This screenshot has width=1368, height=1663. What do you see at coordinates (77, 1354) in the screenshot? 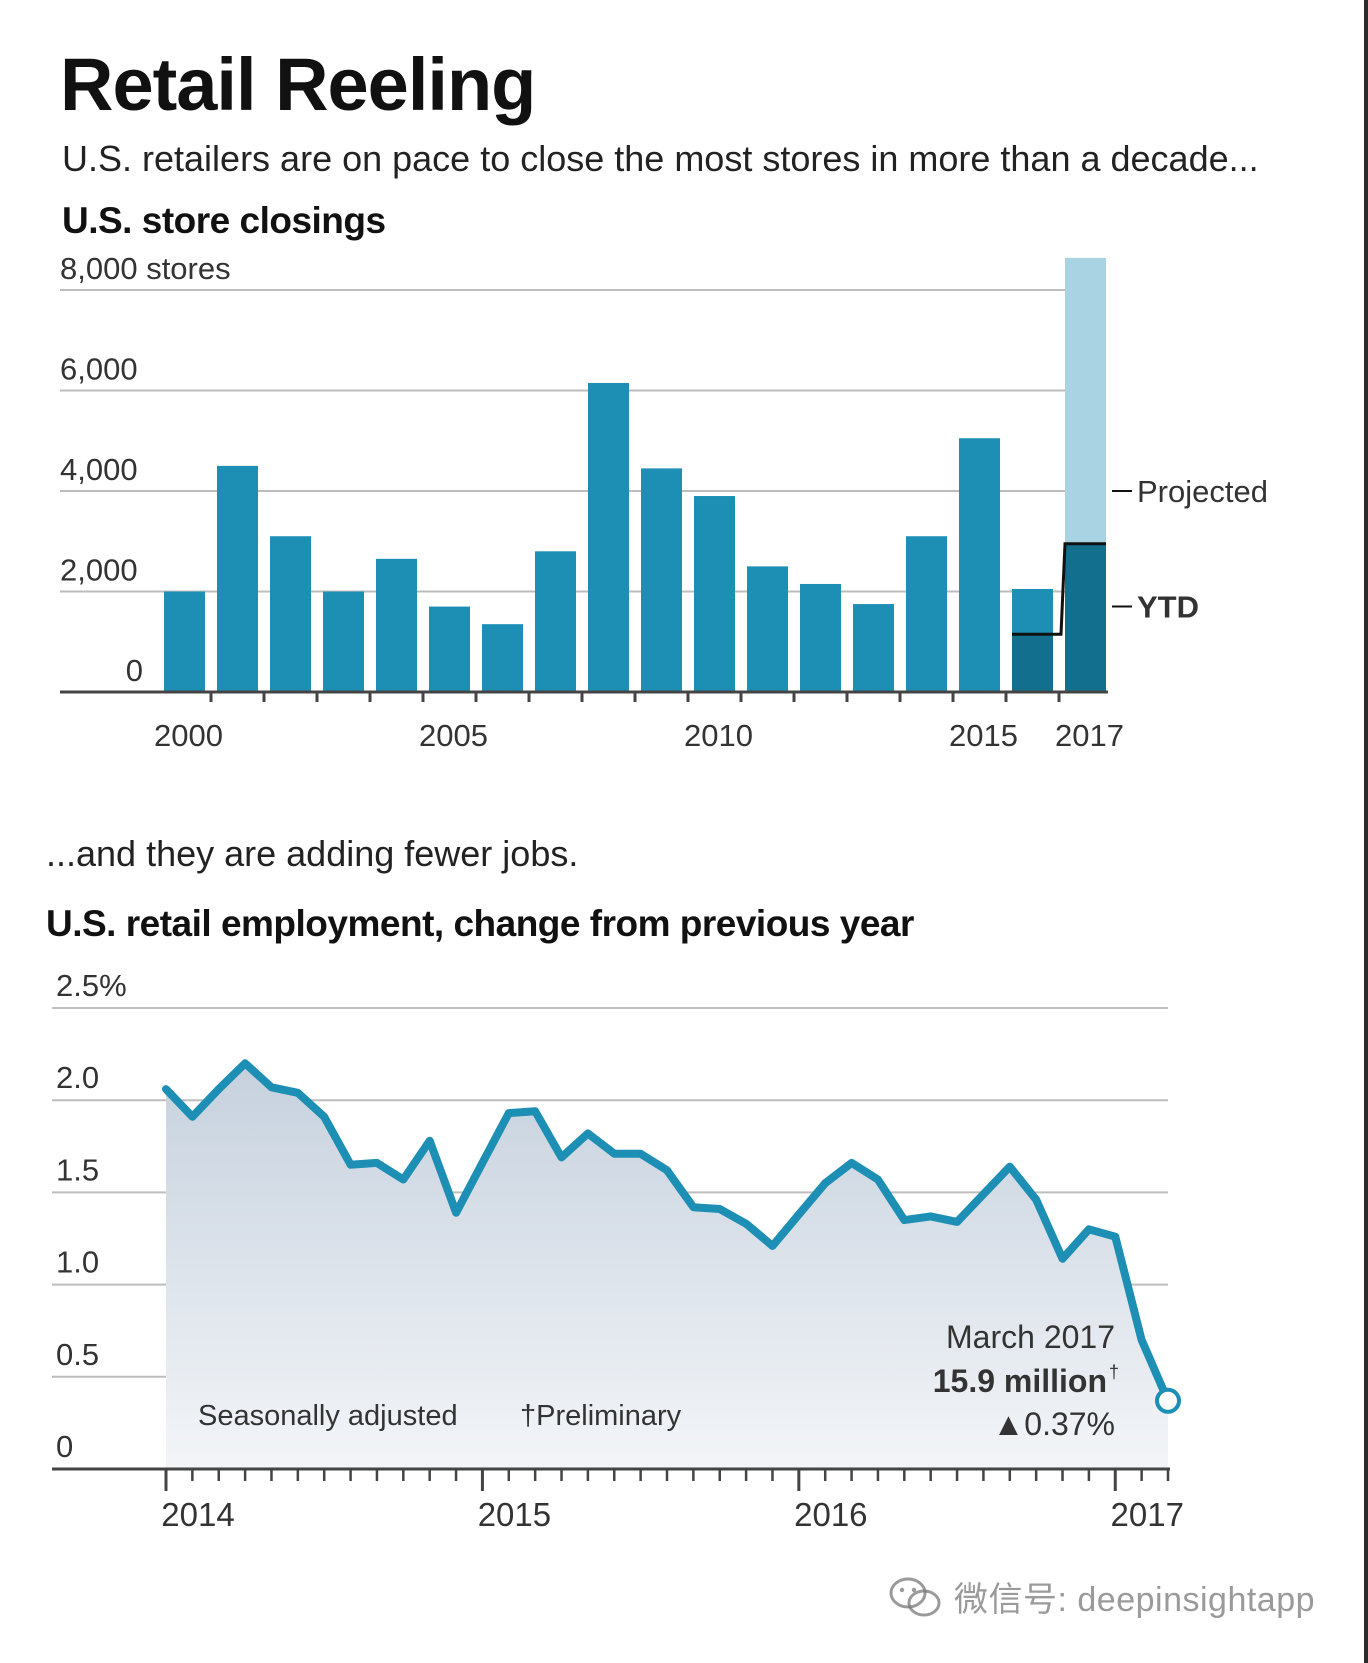
I see `line-y-tick-label: 0.5` at bounding box center [77, 1354].